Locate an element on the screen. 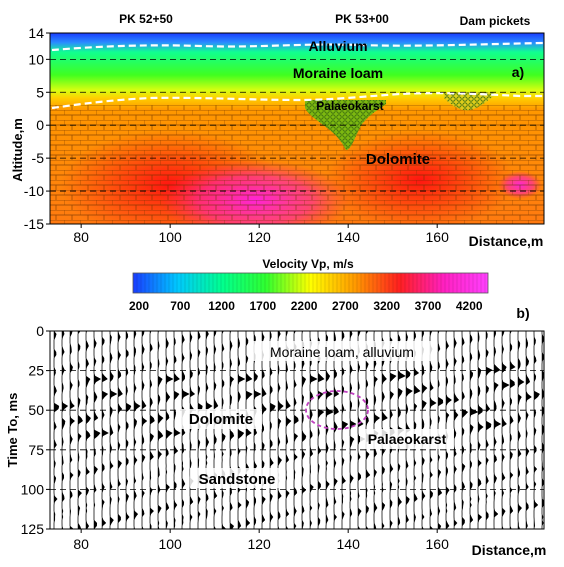 Image resolution: width=564 pixels, height=567 pixels. y-tick-label-time: 125 is located at coordinates (33, 529).